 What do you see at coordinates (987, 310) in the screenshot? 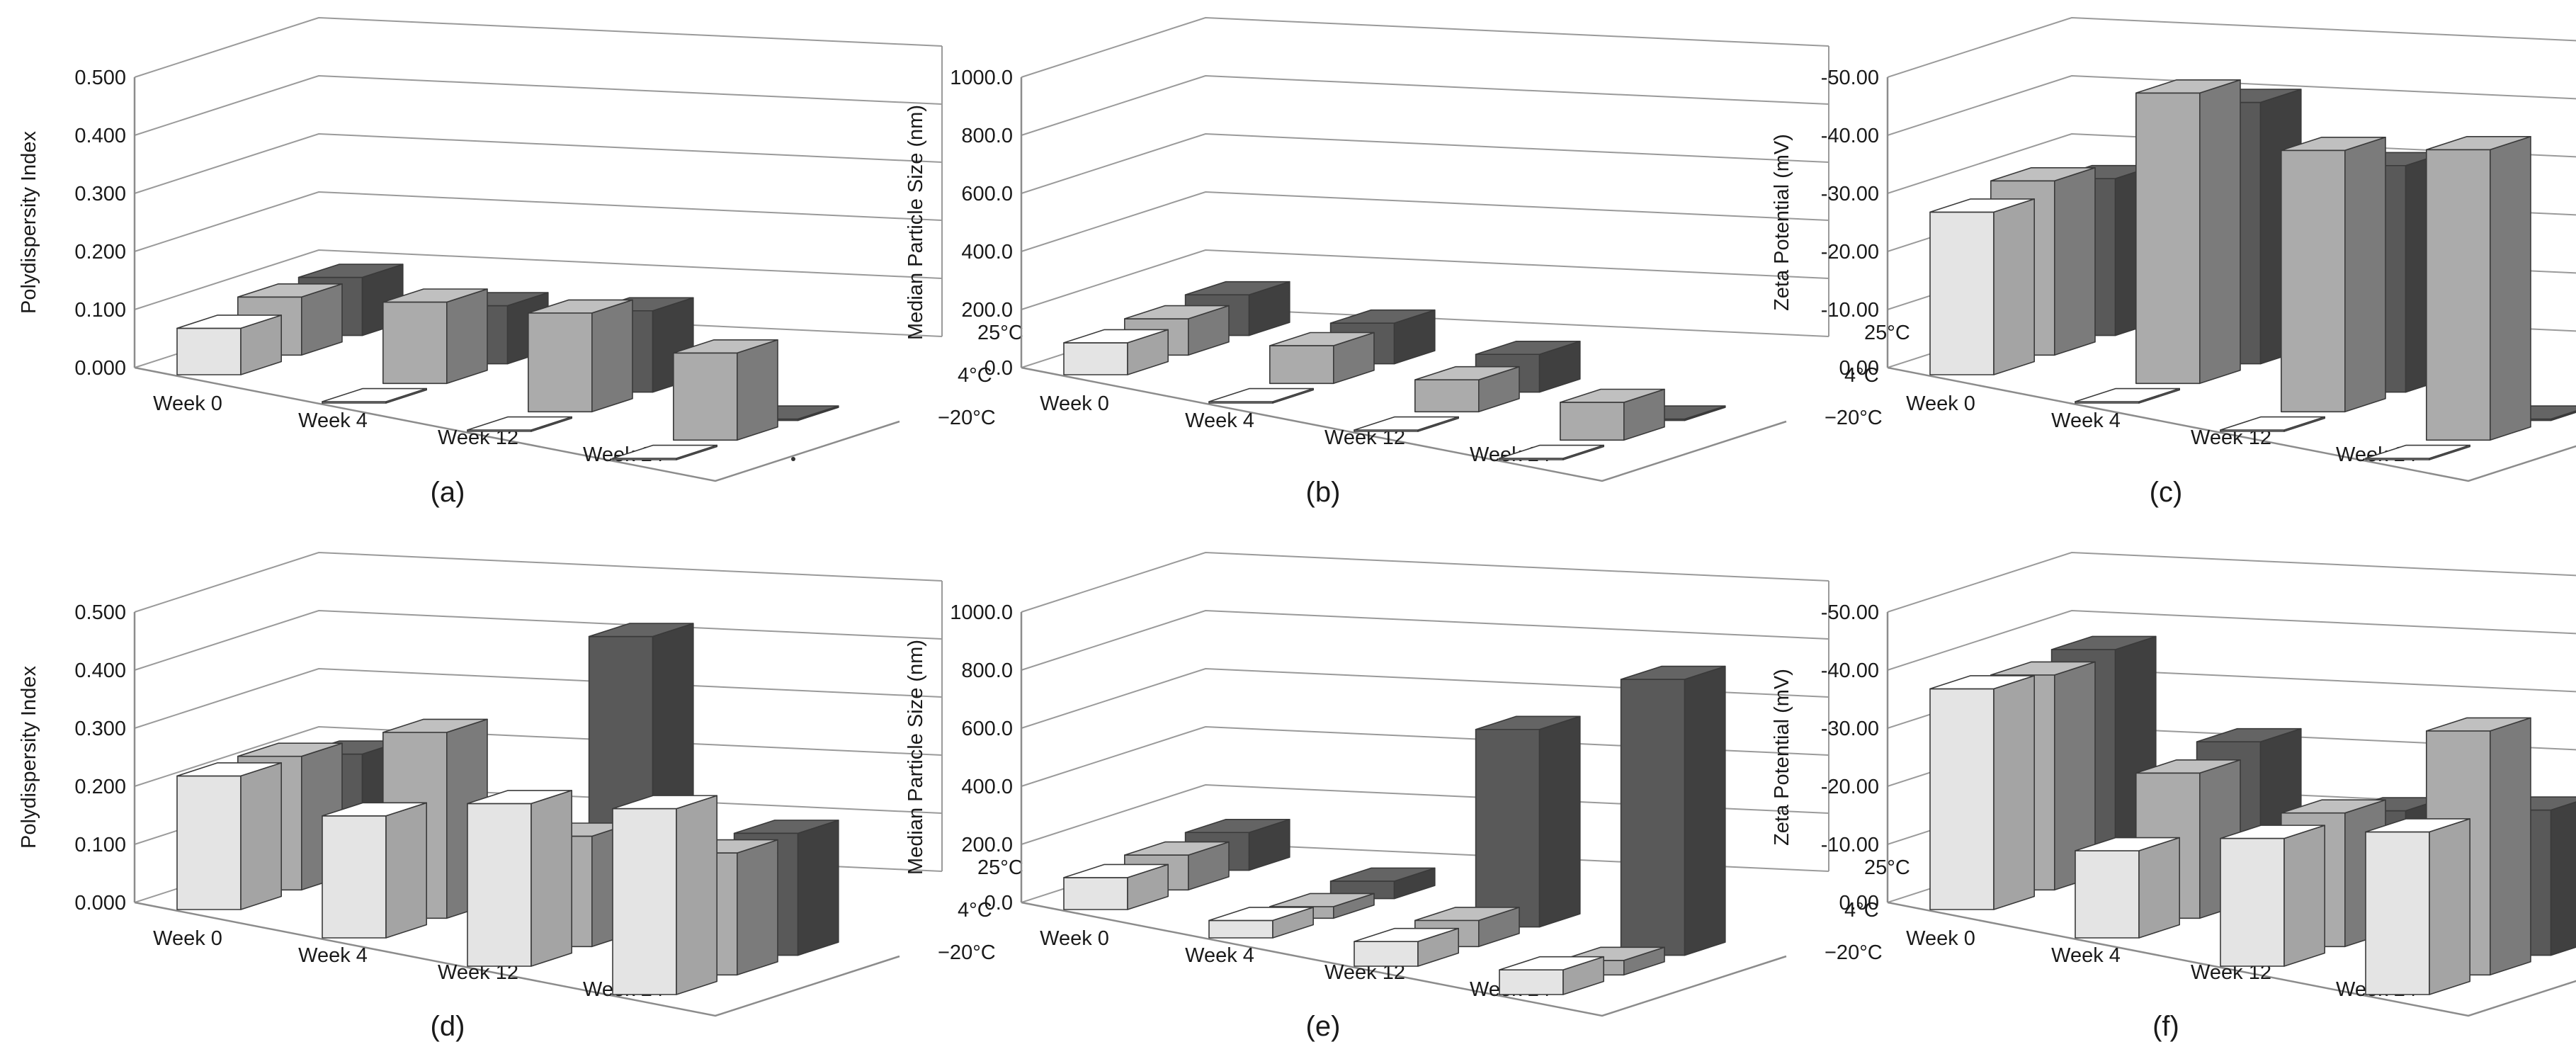
I see `y-tick-label: 200.0` at bounding box center [987, 310].